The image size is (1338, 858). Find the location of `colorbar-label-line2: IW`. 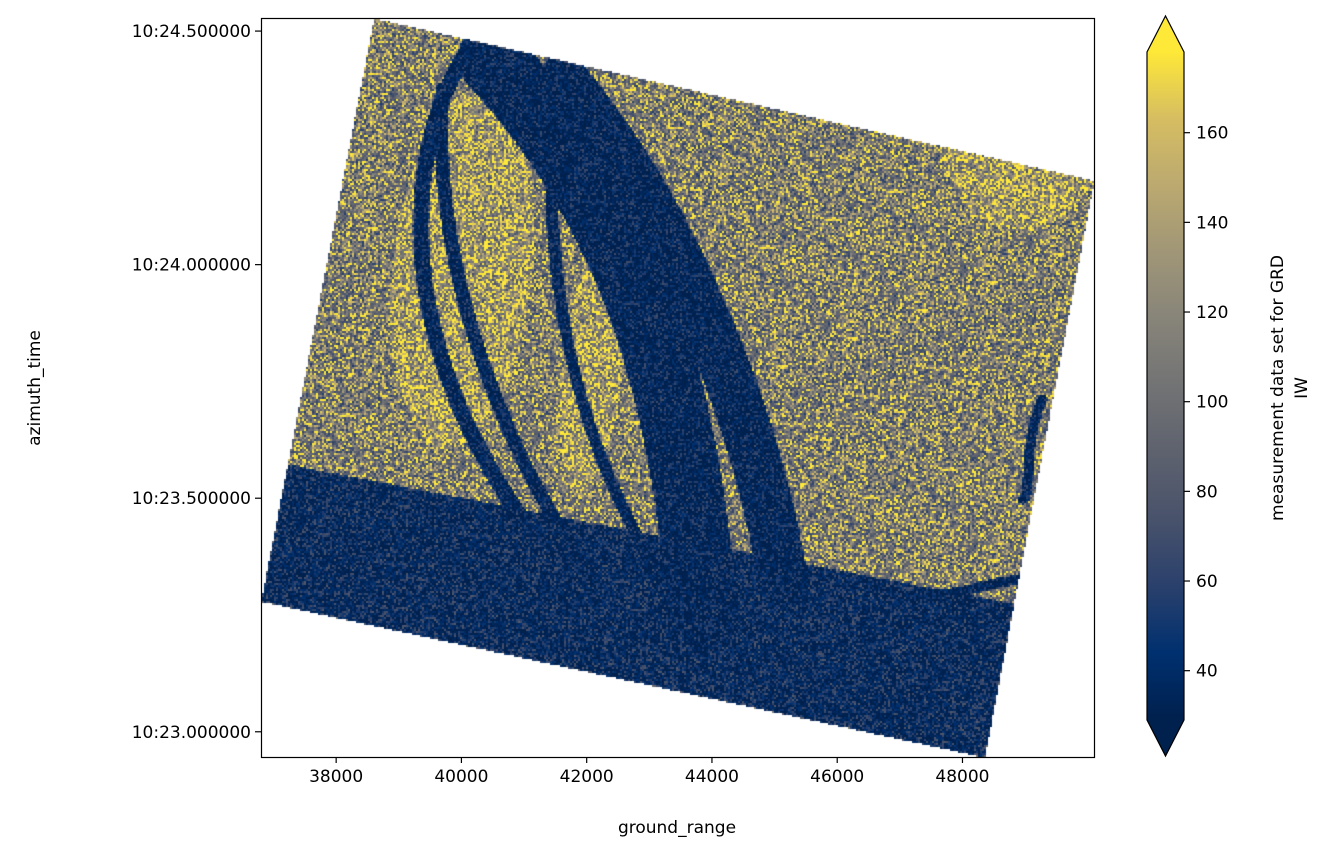

colorbar-label-line2: IW is located at coordinates (1302, 388).